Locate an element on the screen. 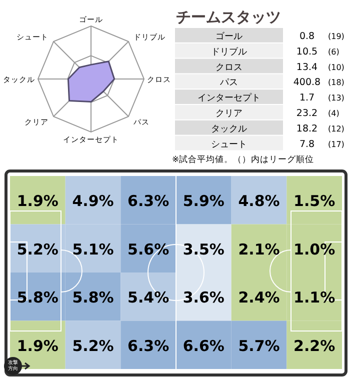 The width and height of the screenshot is (350, 380). category-label: インターセプト is located at coordinates (229, 98).